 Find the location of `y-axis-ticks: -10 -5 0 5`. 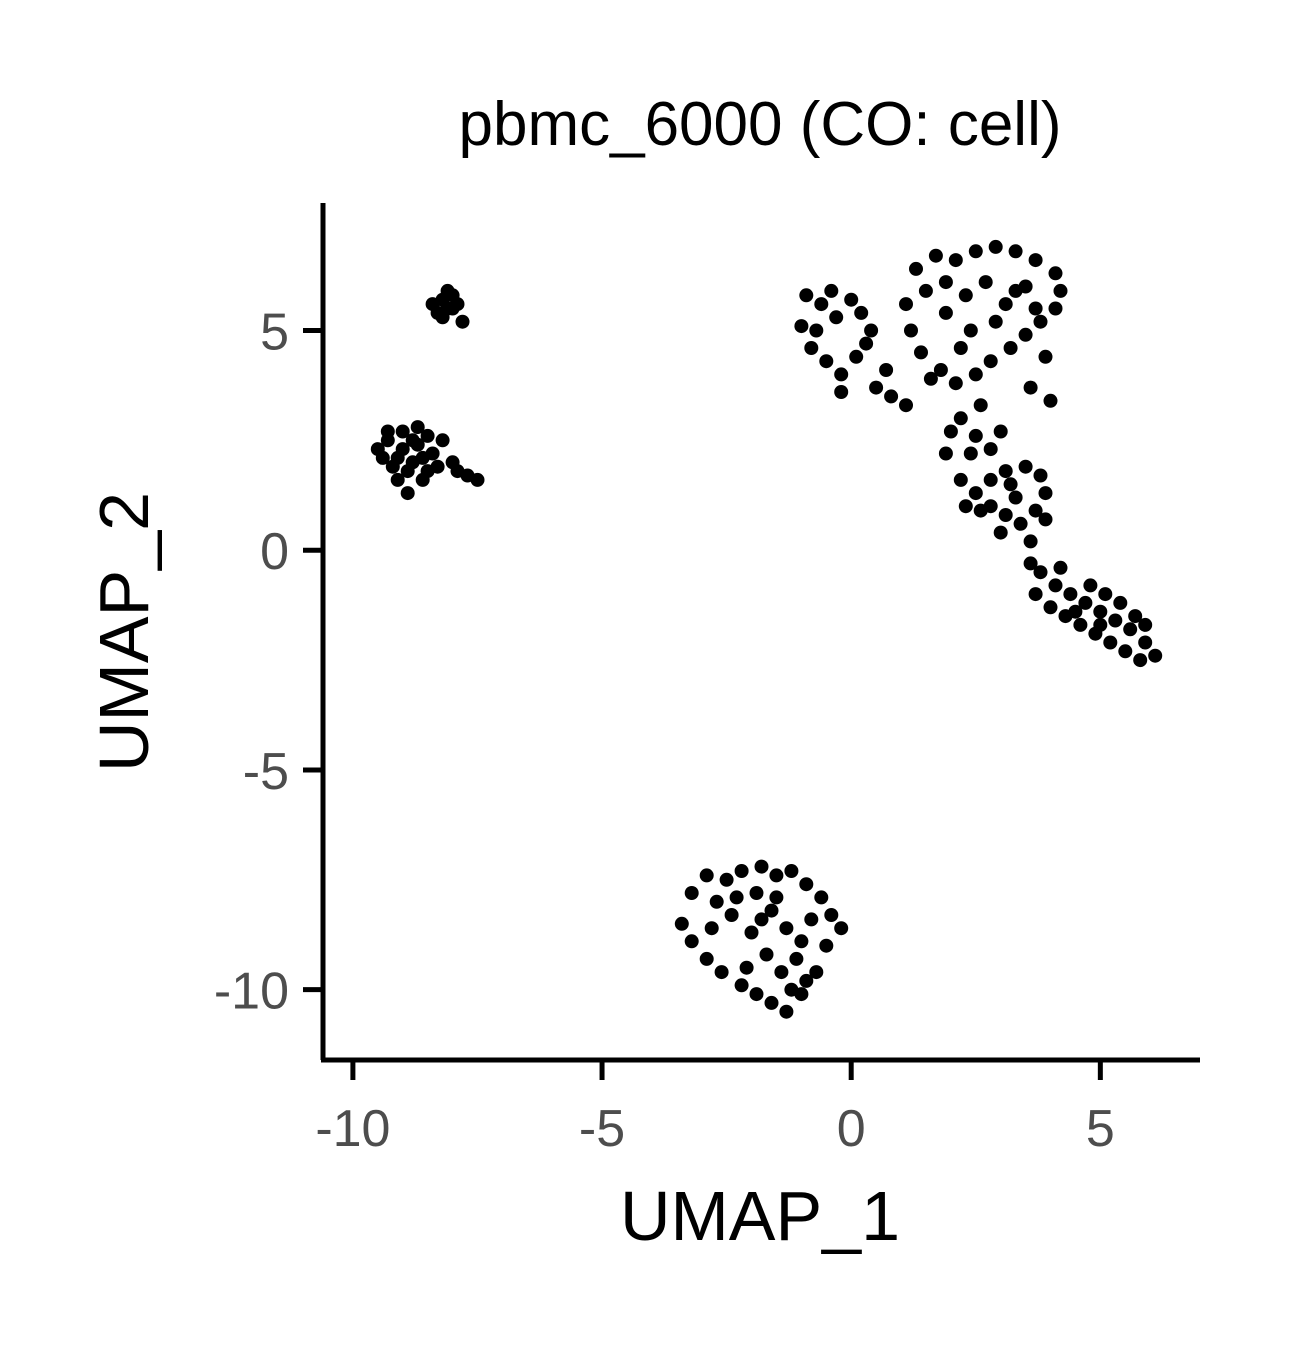

y-axis-ticks: -10 -5 0 5 is located at coordinates (268, 662).